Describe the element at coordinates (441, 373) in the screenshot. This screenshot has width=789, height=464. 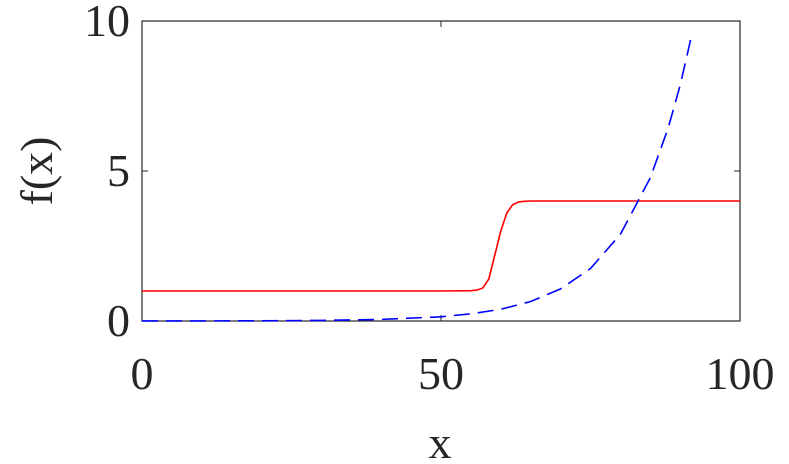
I see `x-tick-label: 50` at that location.